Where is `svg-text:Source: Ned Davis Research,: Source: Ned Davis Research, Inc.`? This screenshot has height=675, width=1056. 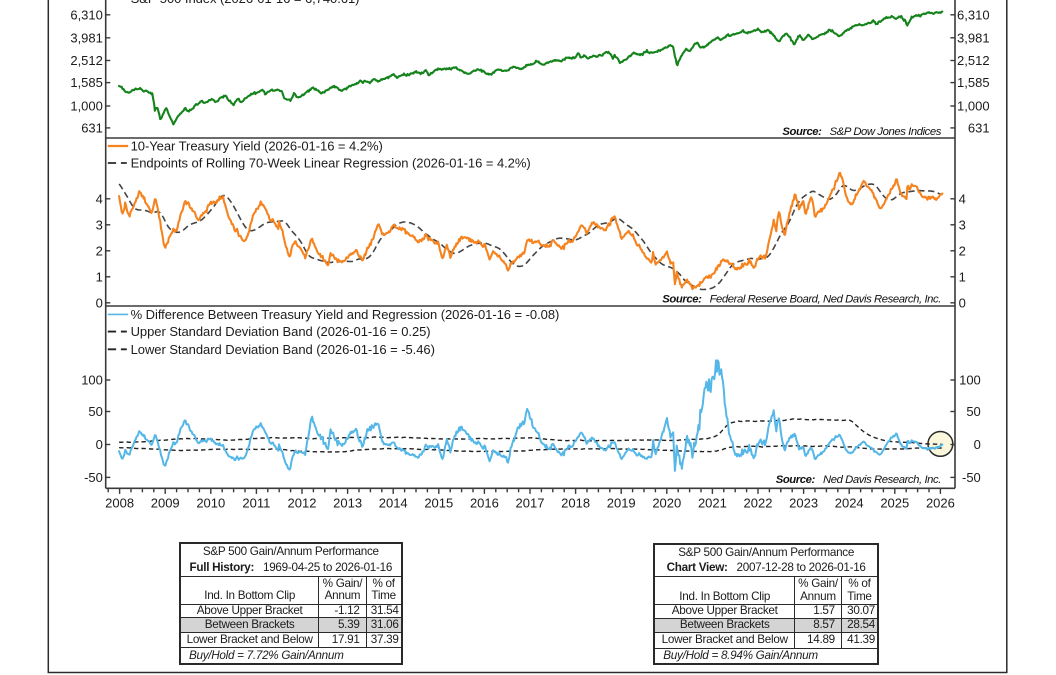 svg-text:Source: Ned Davis Research,: Source: Ned Davis Research, Inc. is located at coordinates (858, 480).